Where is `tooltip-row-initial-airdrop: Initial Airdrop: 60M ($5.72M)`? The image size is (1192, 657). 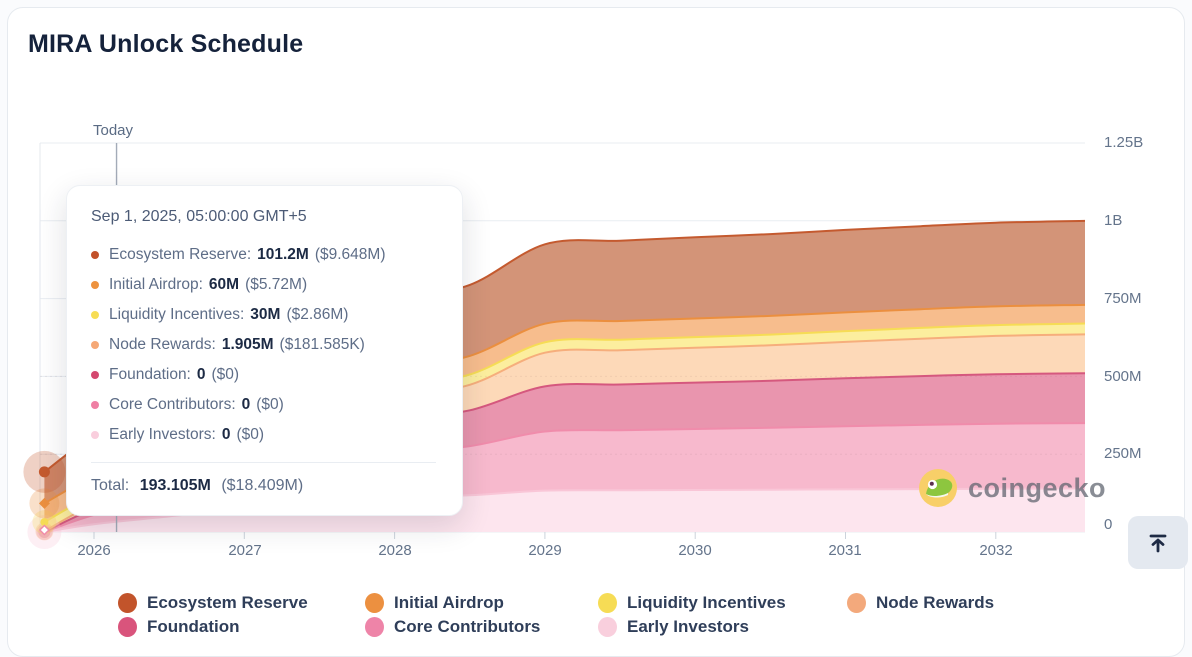
tooltip-row-initial-airdrop: Initial Airdrop: 60M ($5.72M) is located at coordinates (263, 285).